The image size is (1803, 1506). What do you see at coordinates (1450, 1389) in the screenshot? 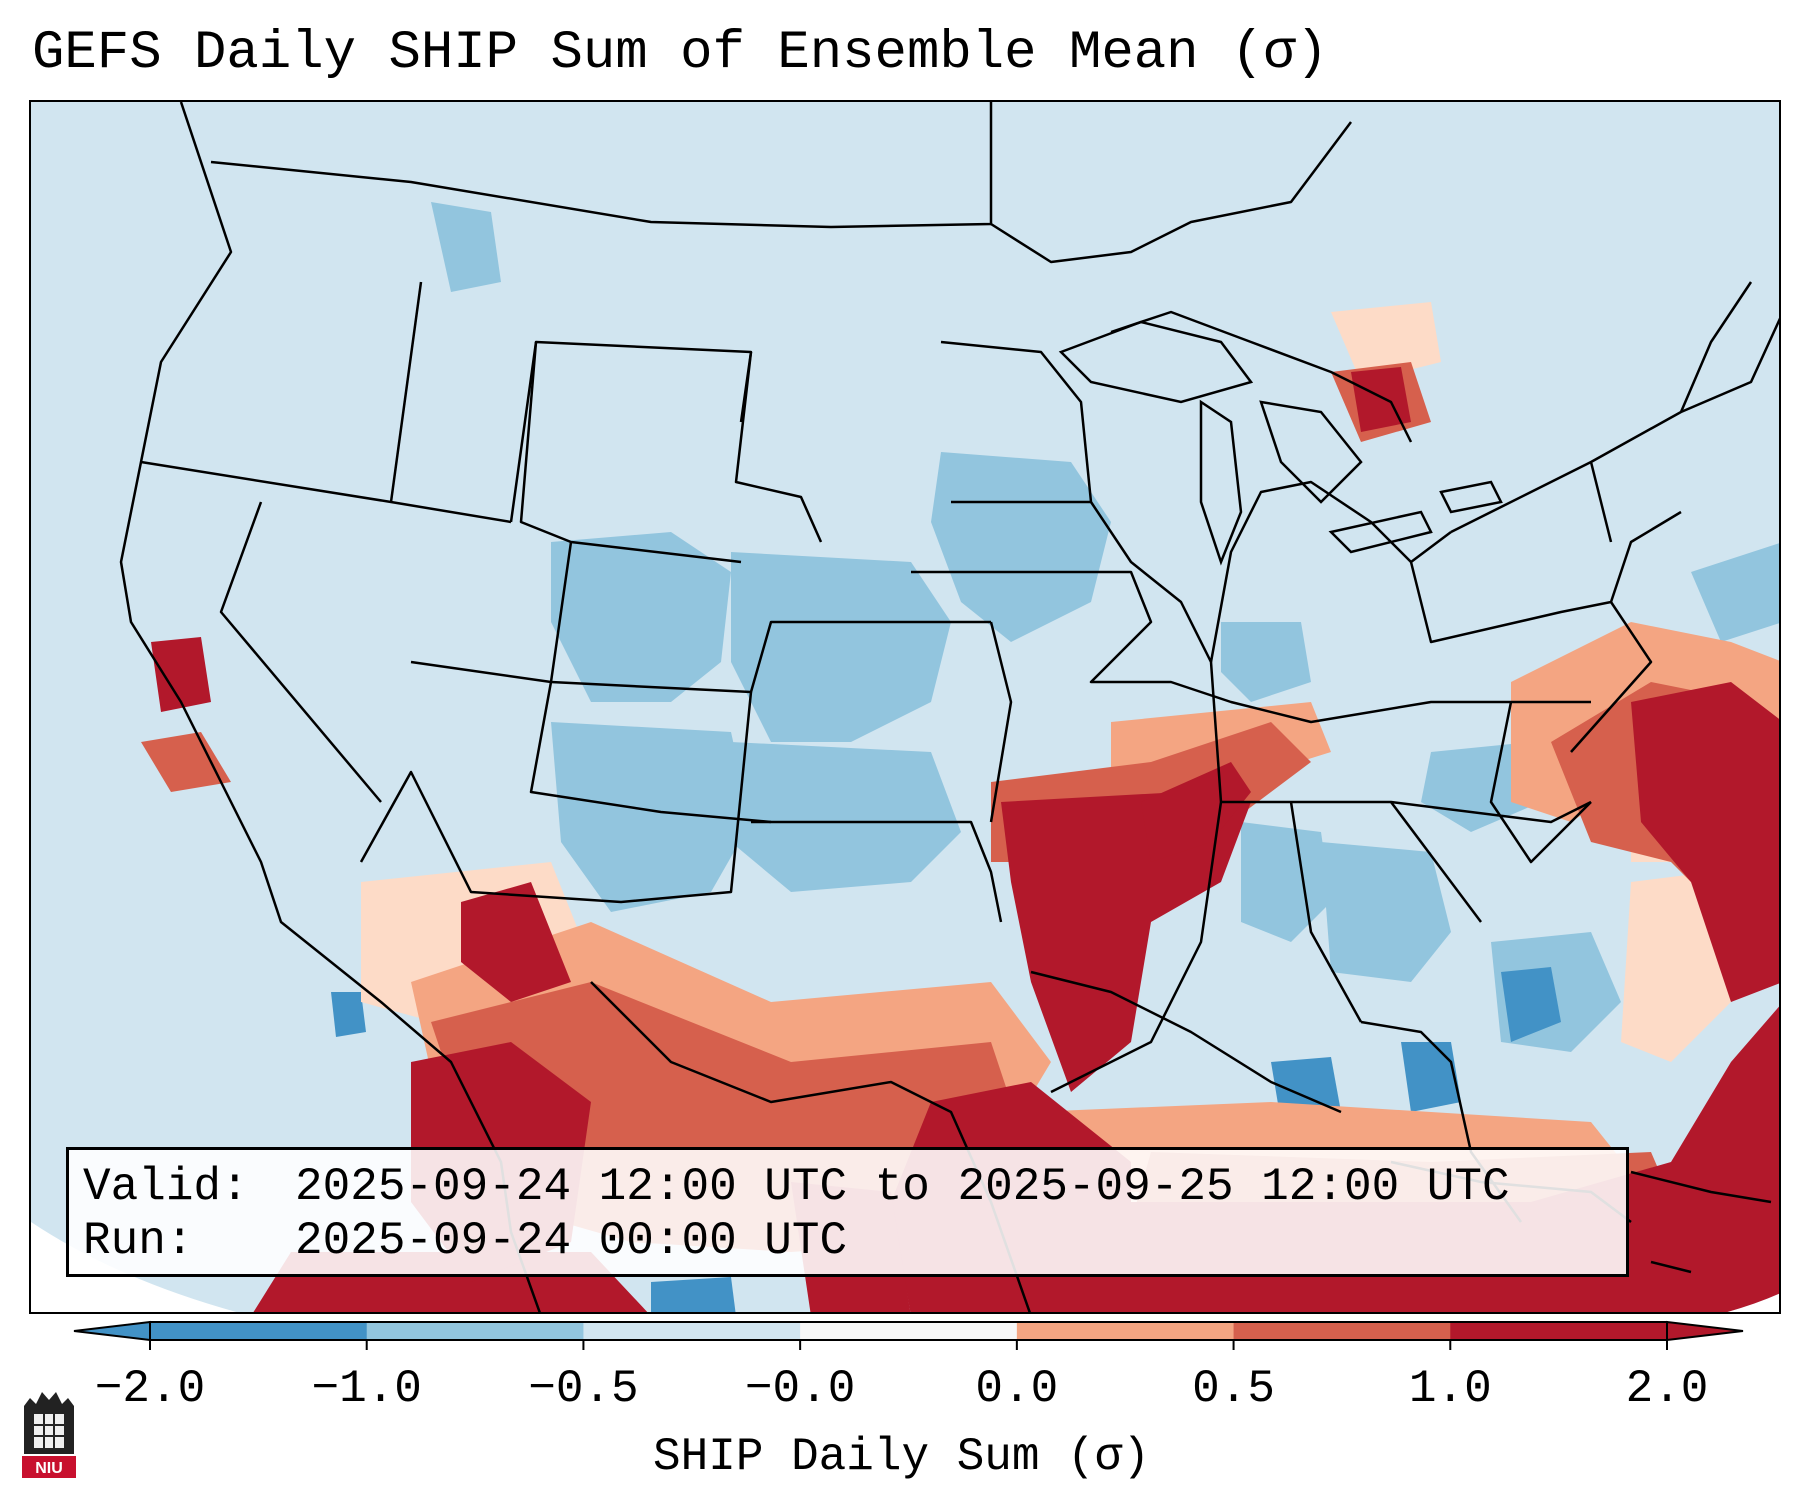
I see `colorbar-tick-label: 1.0` at bounding box center [1450, 1389].